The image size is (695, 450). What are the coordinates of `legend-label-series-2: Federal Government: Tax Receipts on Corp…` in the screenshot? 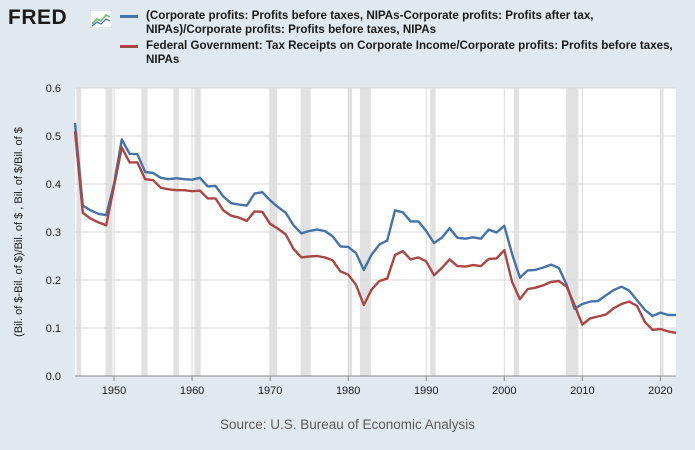 It's located at (409, 52).